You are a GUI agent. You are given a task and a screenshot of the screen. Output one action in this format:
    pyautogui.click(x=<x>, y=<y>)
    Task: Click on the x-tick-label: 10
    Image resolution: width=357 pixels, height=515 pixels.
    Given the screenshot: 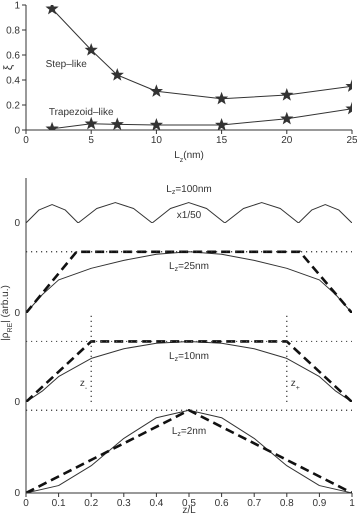 What is the action you would take?
    pyautogui.click(x=156, y=140)
    